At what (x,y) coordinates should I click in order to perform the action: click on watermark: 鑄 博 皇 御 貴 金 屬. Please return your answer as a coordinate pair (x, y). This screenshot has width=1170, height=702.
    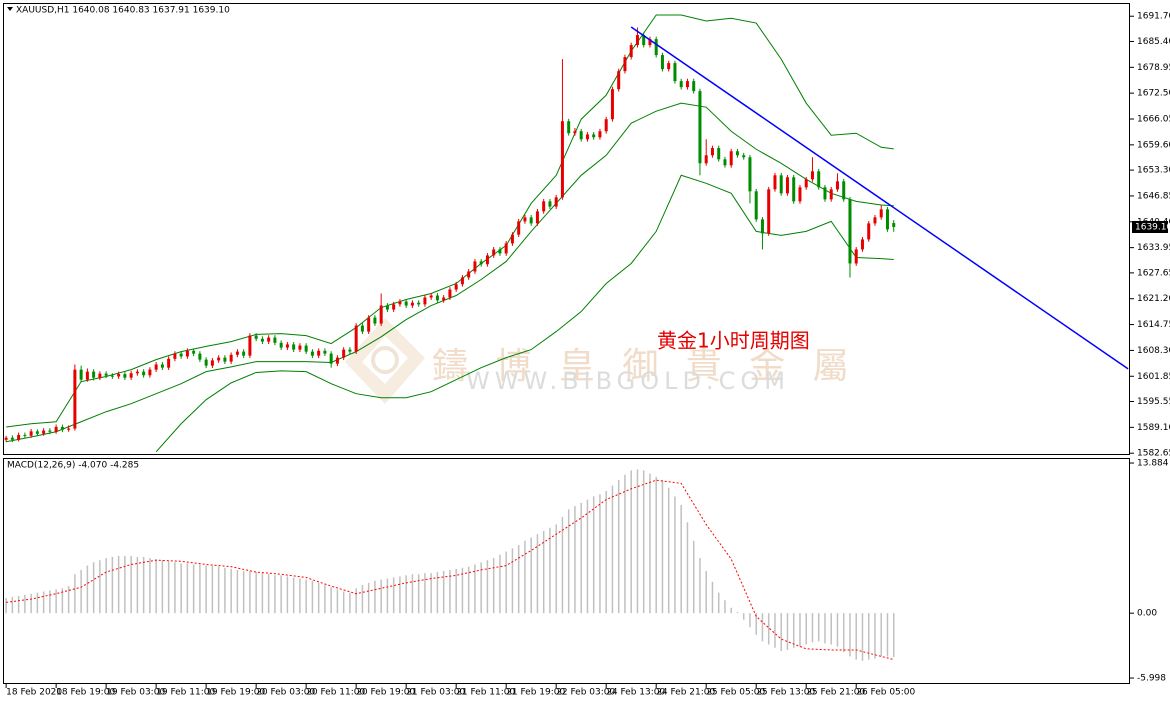
    Looking at the image, I should click on (644, 366).